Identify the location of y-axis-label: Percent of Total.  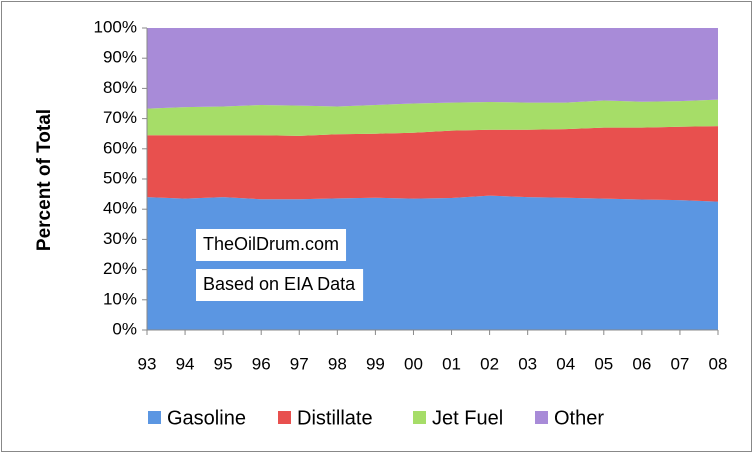
(44, 180).